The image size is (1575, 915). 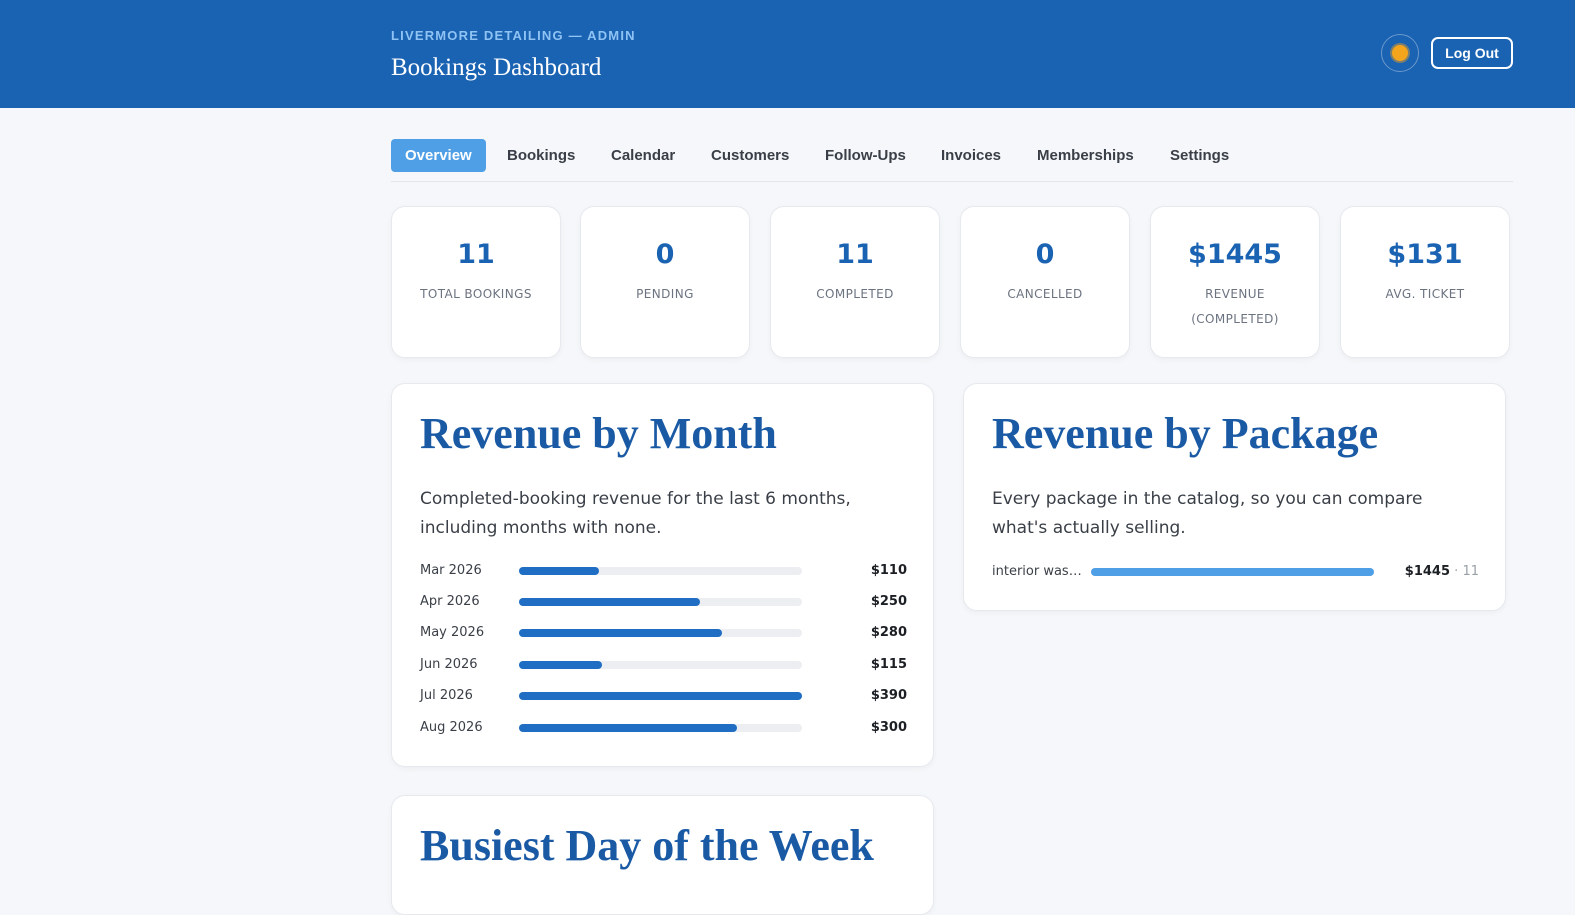 What do you see at coordinates (1472, 53) in the screenshot?
I see `logout-button: Log Out` at bounding box center [1472, 53].